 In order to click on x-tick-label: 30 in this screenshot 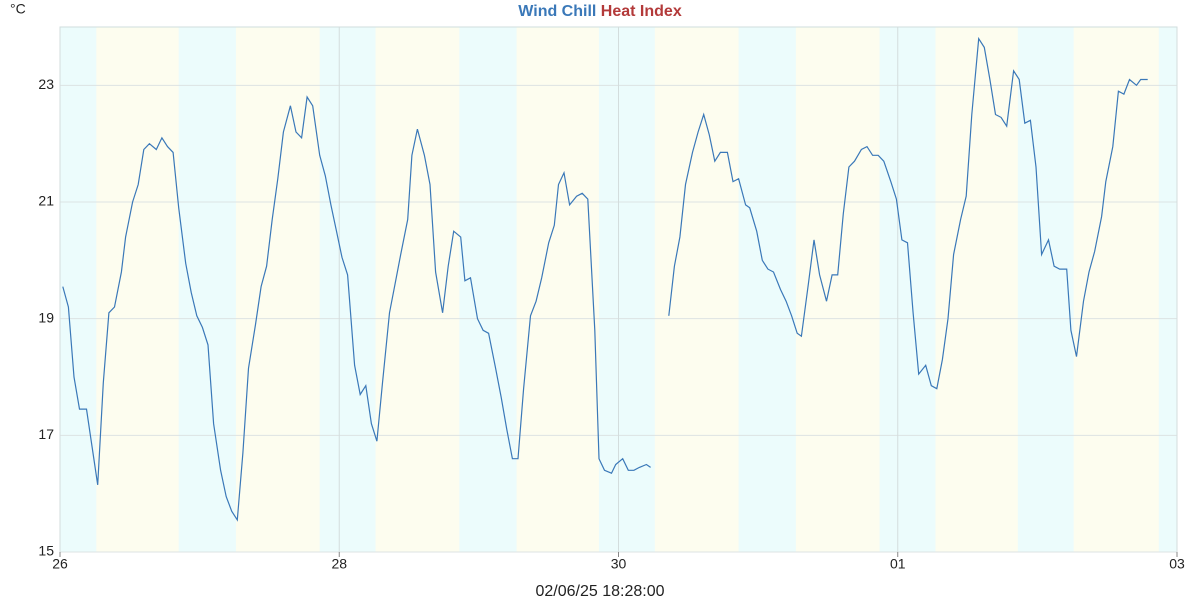, I will do `click(619, 564)`.